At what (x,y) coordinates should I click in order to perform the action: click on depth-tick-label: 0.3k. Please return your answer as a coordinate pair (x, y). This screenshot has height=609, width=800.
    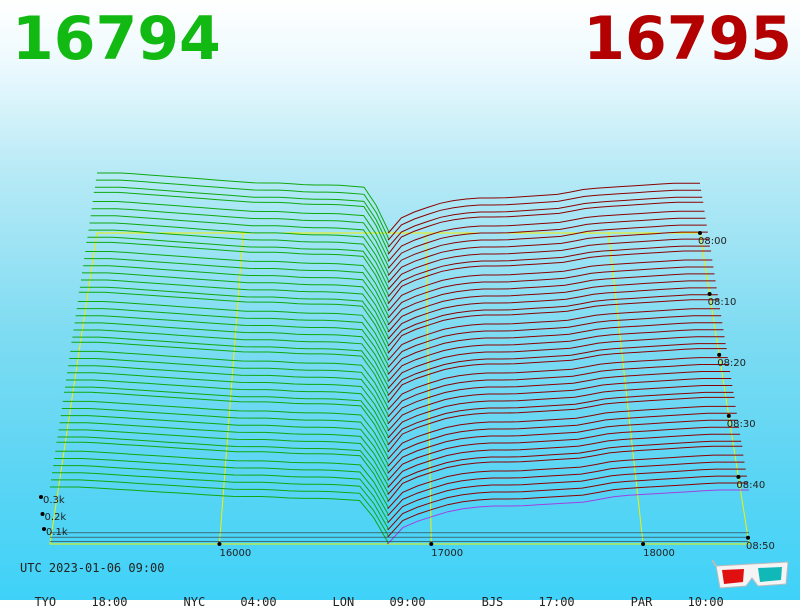
    Looking at the image, I should click on (54, 500).